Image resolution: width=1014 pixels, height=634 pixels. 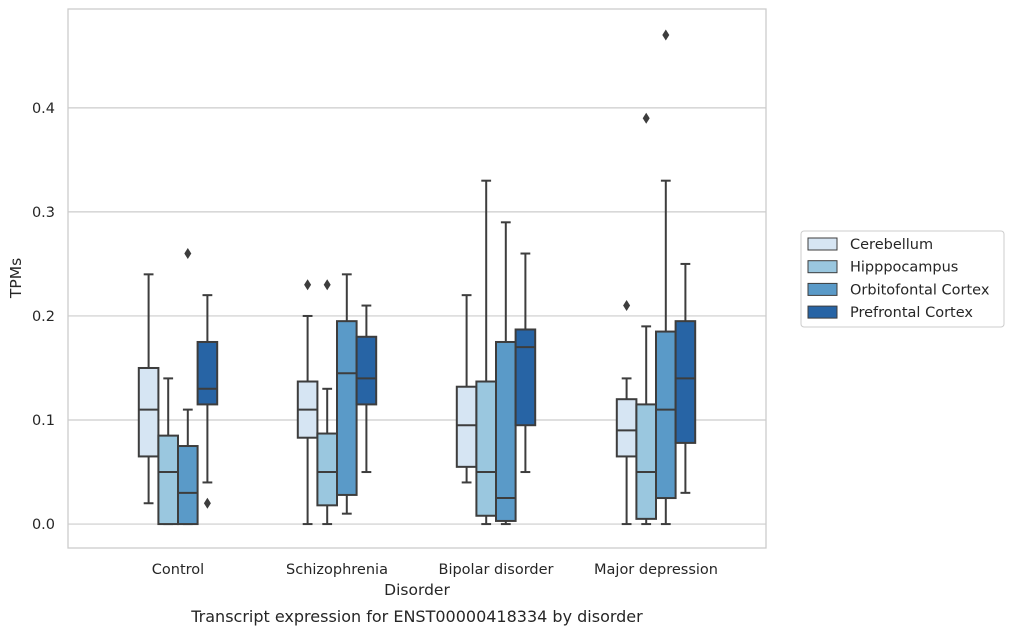 What do you see at coordinates (904, 268) in the screenshot?
I see `legend-label: Hipppocampus` at bounding box center [904, 268].